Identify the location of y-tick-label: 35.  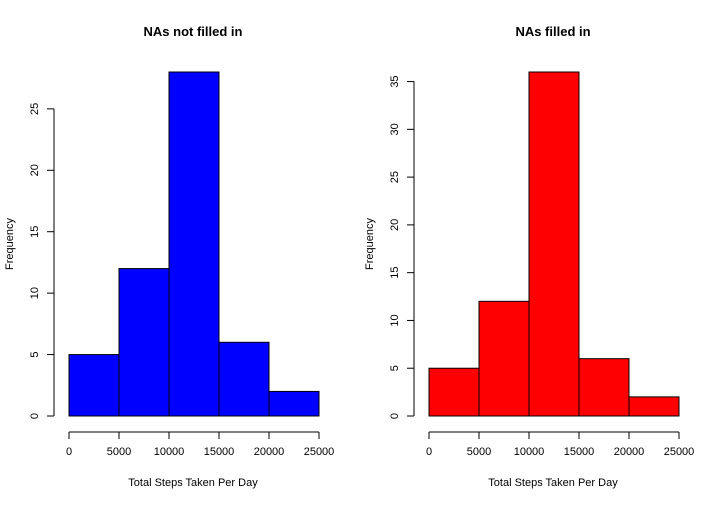
(395, 81).